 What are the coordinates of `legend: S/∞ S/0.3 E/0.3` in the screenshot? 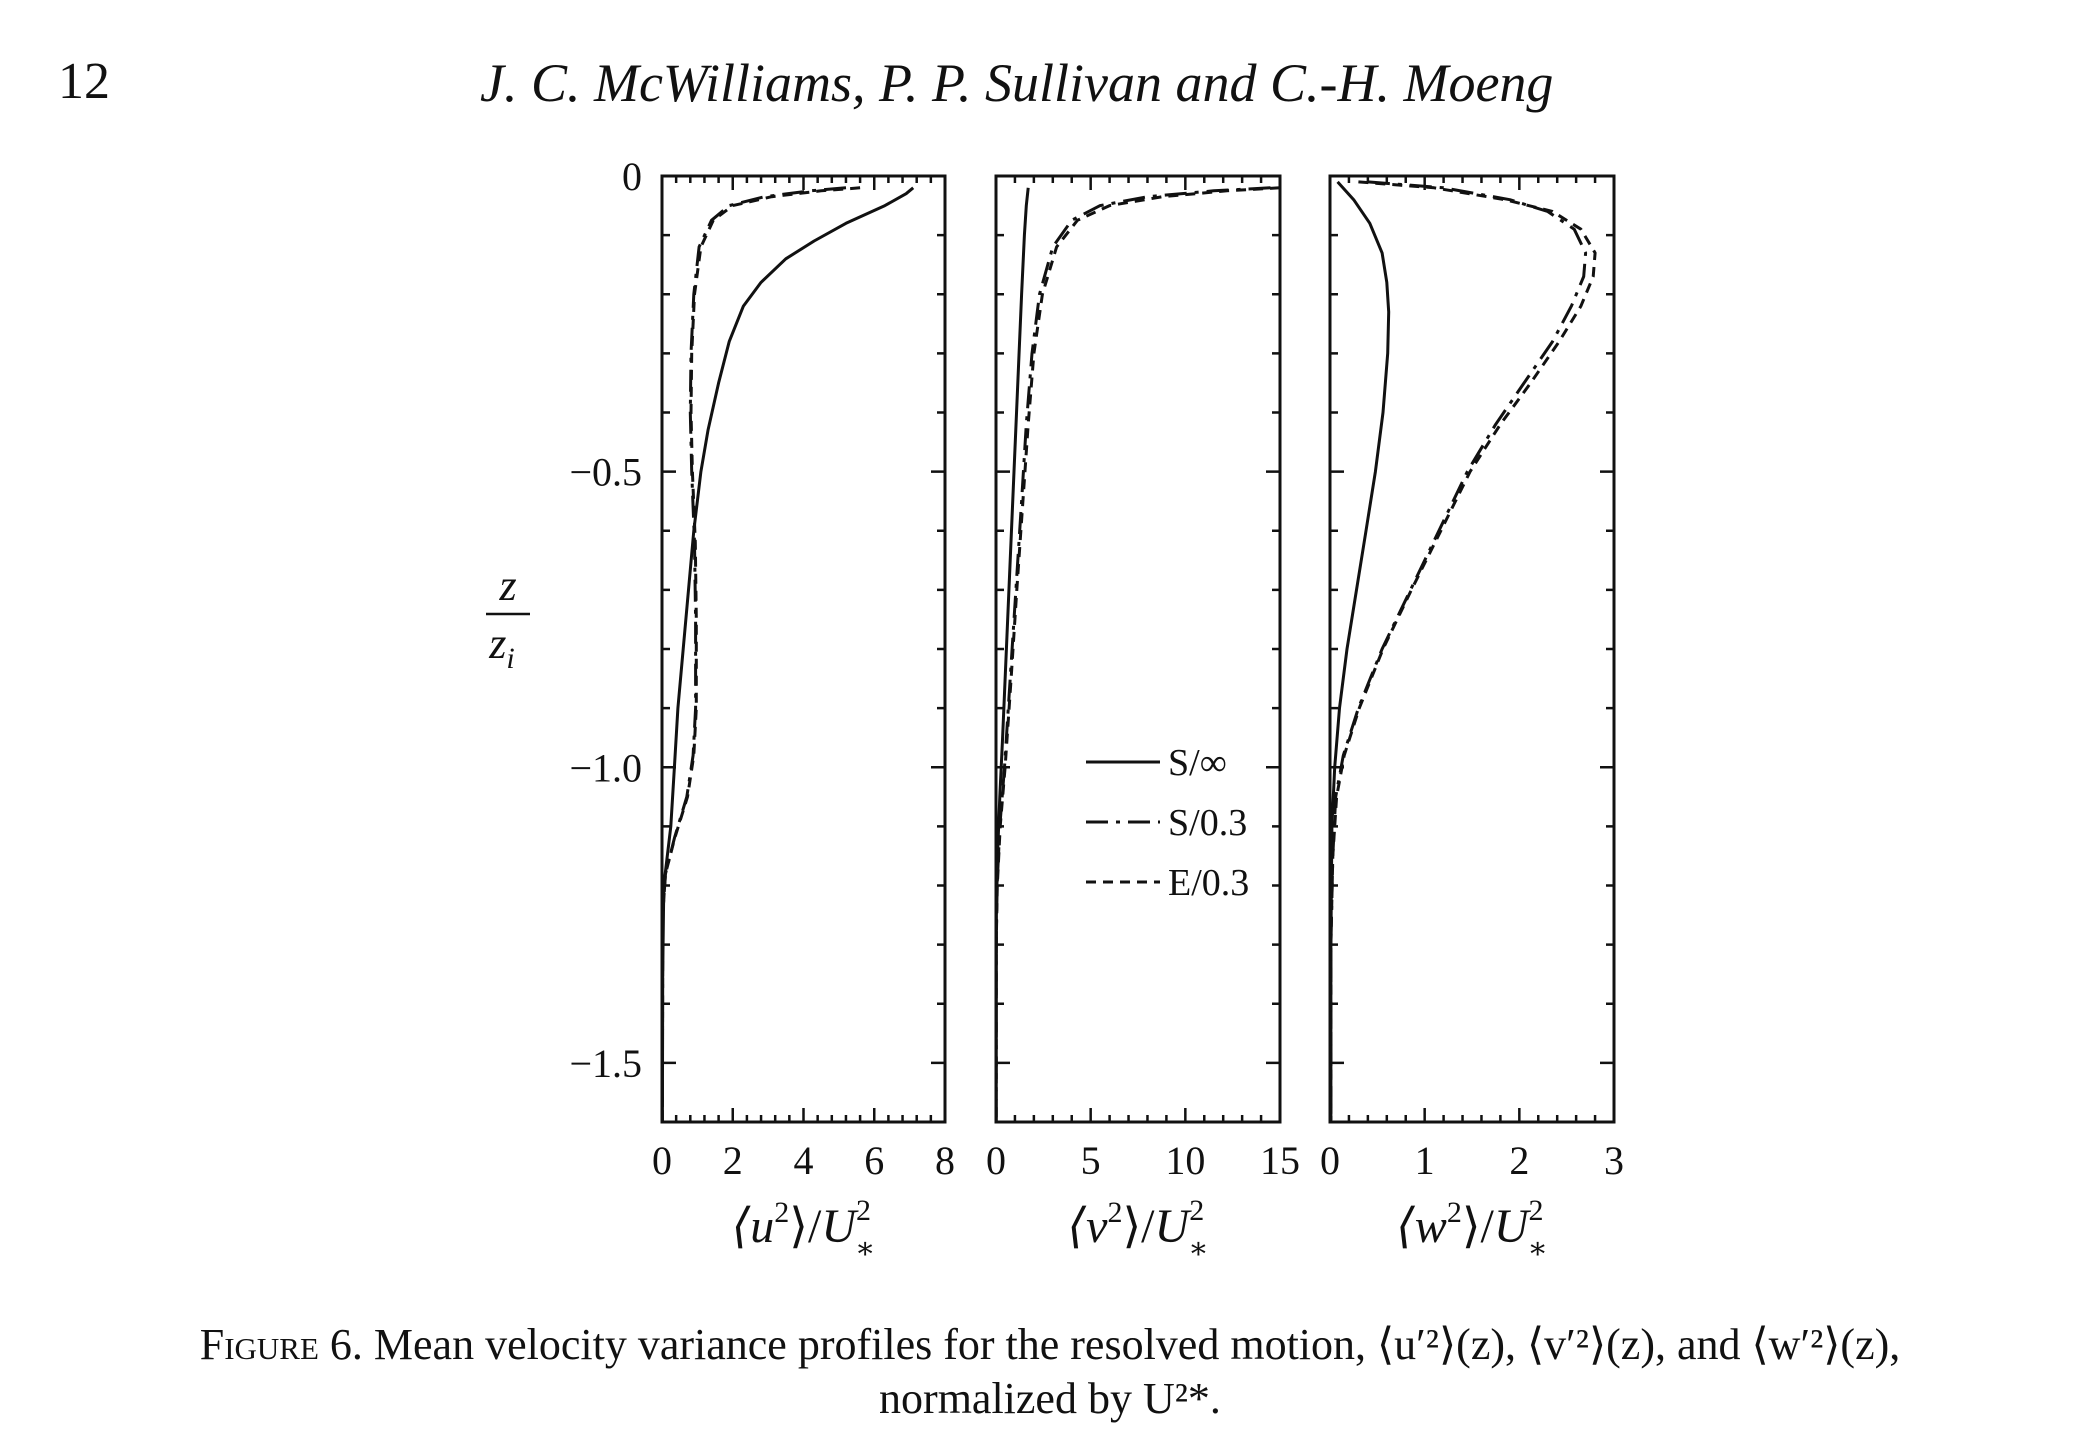 It's located at (1167, 823).